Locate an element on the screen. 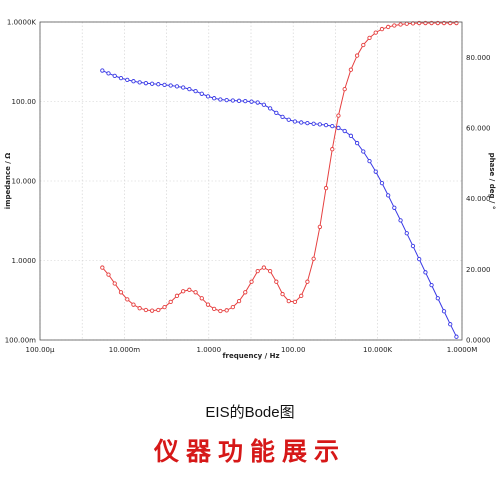  y2-tick-label: 0.0000 is located at coordinates (478, 341).